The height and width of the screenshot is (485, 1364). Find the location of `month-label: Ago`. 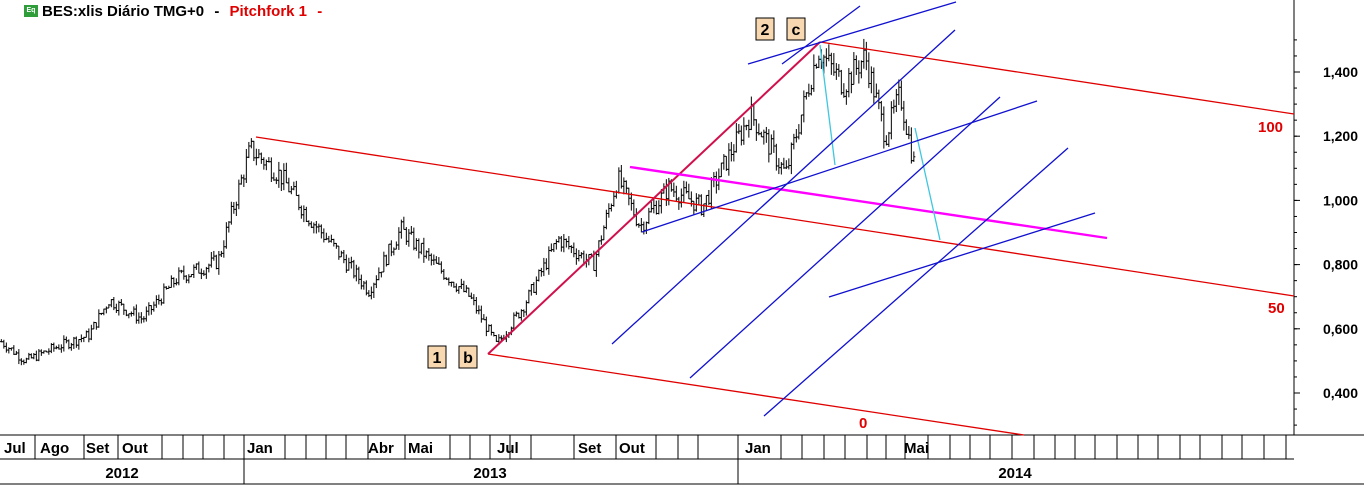

month-label: Ago is located at coordinates (54, 448).